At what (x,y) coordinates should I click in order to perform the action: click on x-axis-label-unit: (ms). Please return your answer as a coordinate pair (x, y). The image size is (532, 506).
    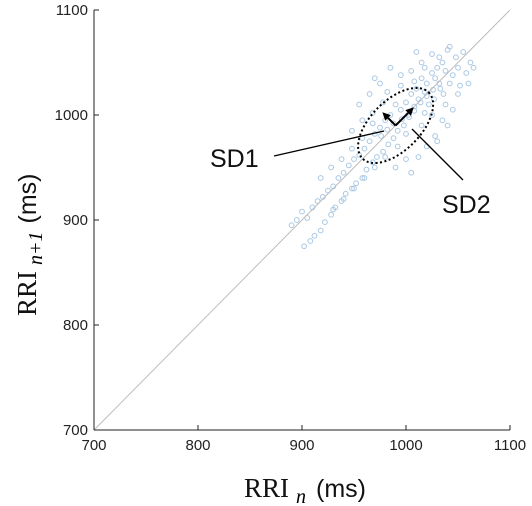
    Looking at the image, I should click on (341, 489).